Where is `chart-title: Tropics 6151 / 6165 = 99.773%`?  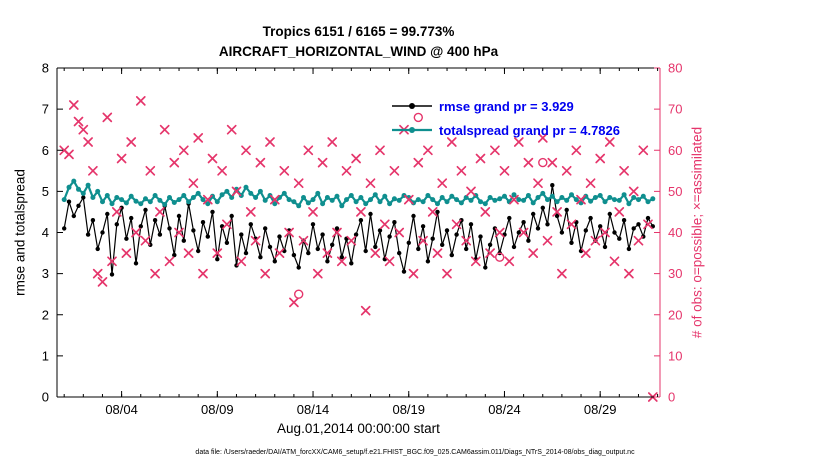 chart-title: Tropics 6151 / 6165 = 99.773% is located at coordinates (358, 31).